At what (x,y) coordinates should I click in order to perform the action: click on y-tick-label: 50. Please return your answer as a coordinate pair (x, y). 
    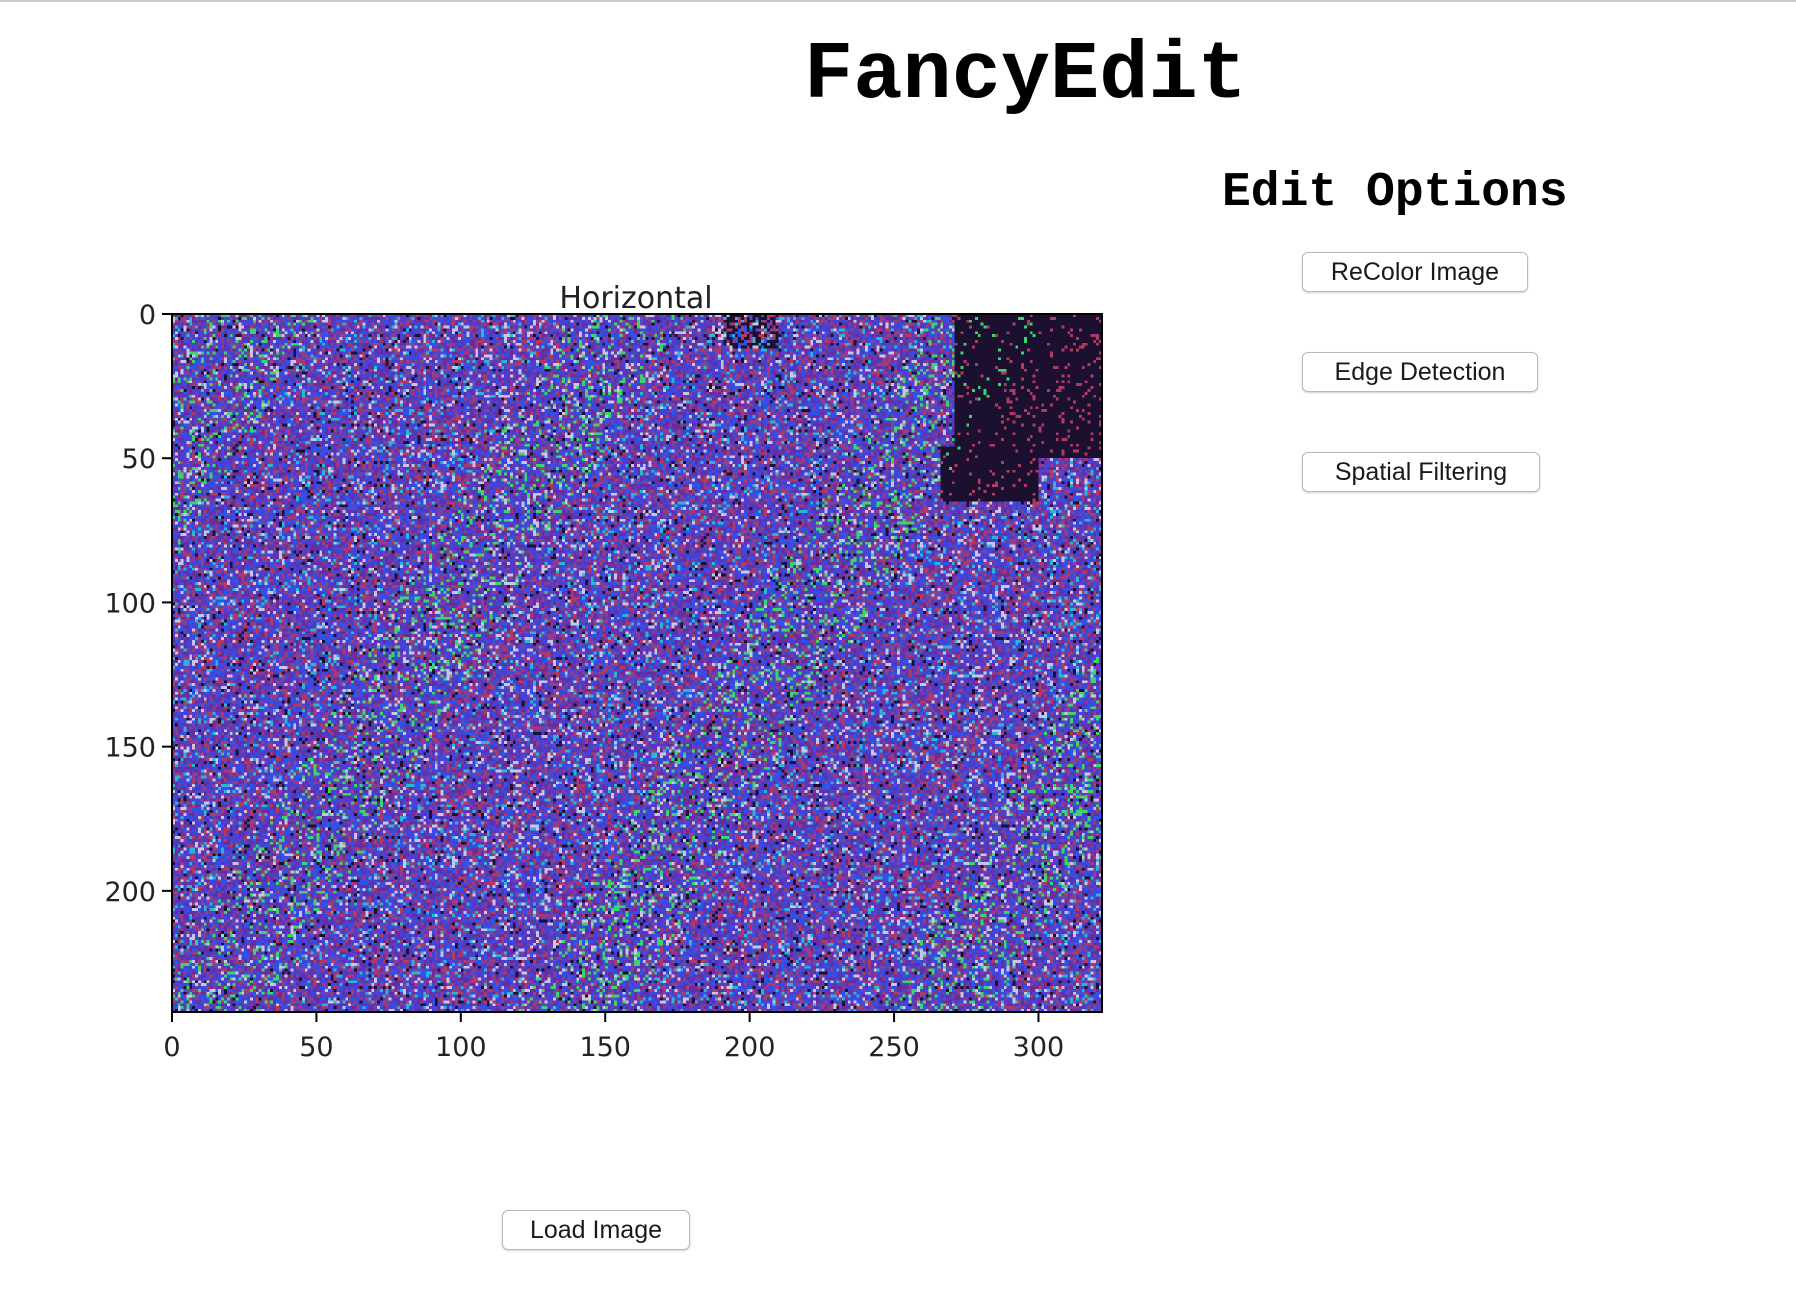
    Looking at the image, I should click on (139, 459).